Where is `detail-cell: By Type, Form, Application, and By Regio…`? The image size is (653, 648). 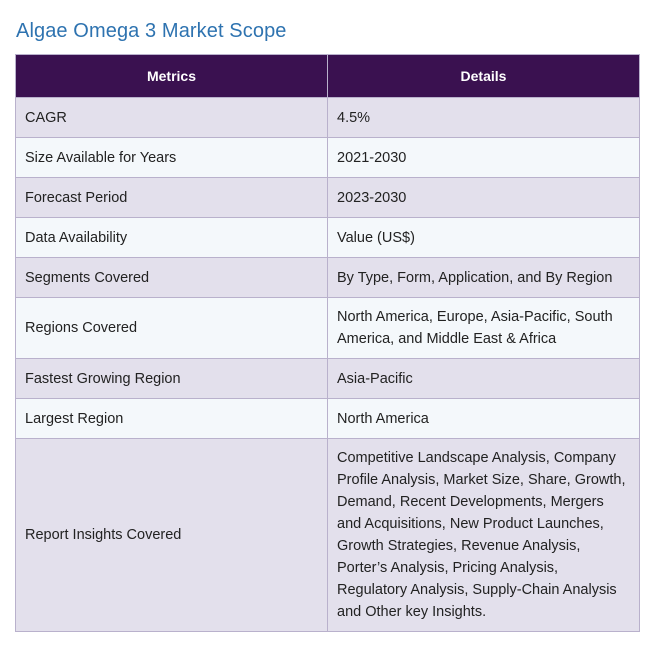
detail-cell: By Type, Form, Application, and By Regio… is located at coordinates (483, 277).